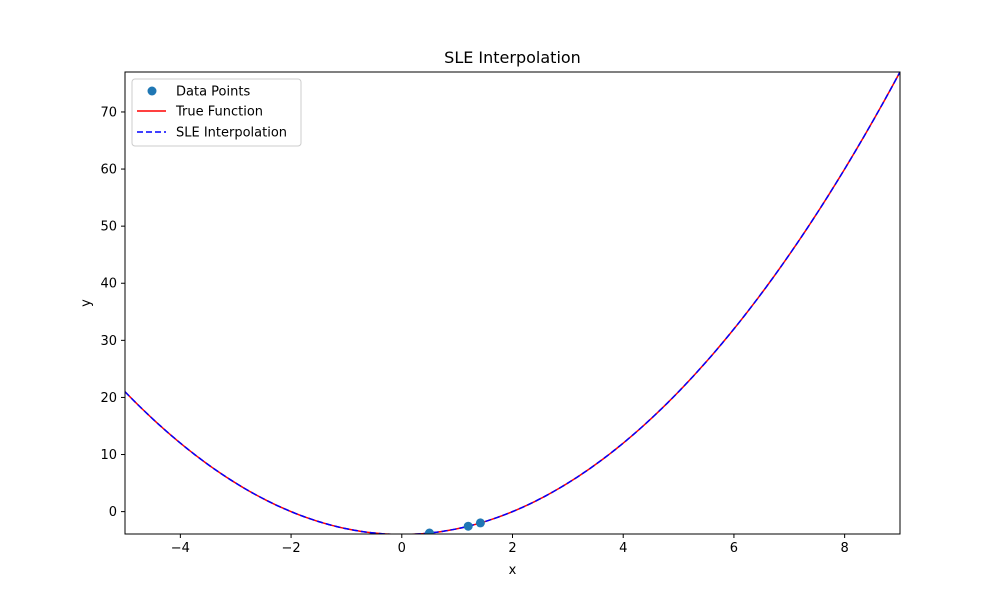 The height and width of the screenshot is (600, 1000). What do you see at coordinates (623, 548) in the screenshot?
I see `x-tick-label: 4` at bounding box center [623, 548].